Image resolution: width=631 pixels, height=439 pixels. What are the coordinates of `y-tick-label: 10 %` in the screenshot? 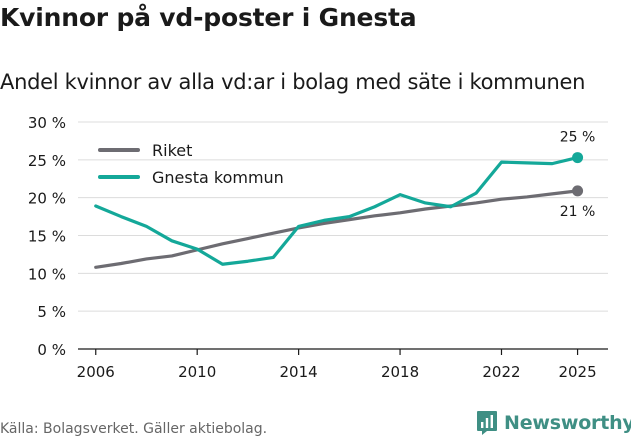 It's located at (47, 274).